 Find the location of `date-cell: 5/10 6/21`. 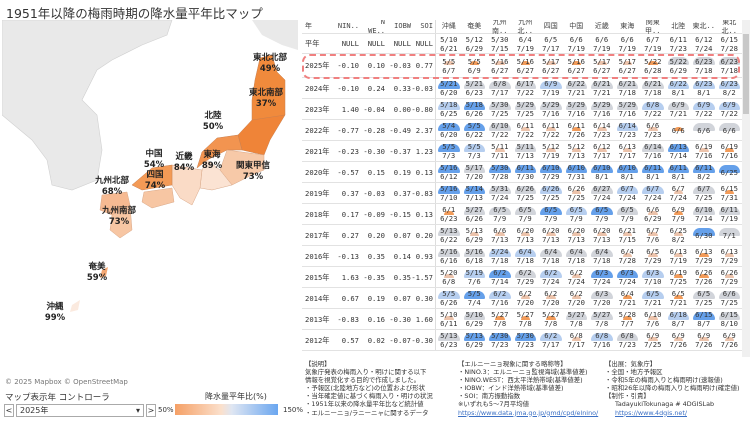

date-cell: 5/10 6/21 is located at coordinates (449, 43).